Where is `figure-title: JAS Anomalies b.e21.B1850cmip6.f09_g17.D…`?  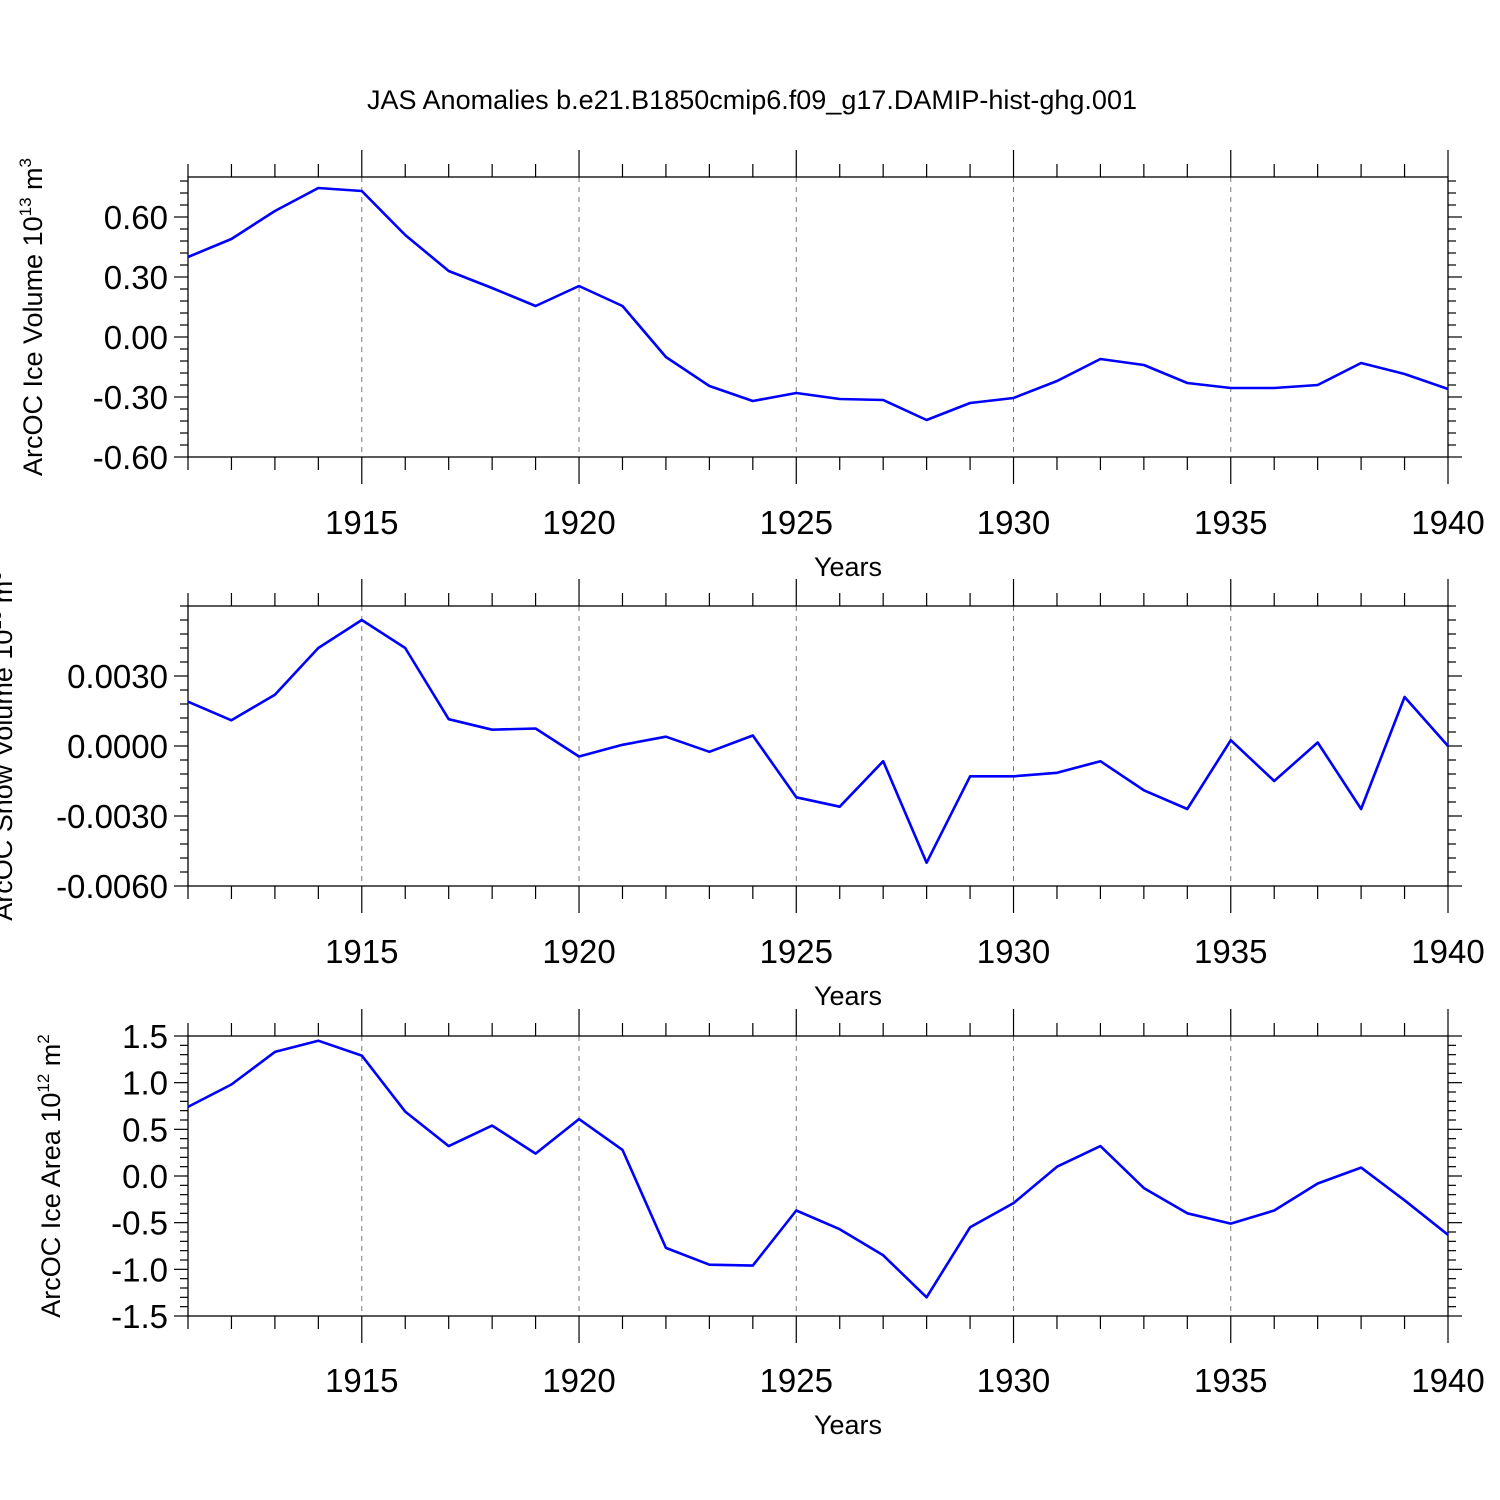
figure-title: JAS Anomalies b.e21.B1850cmip6.f09_g17.D… is located at coordinates (752, 100).